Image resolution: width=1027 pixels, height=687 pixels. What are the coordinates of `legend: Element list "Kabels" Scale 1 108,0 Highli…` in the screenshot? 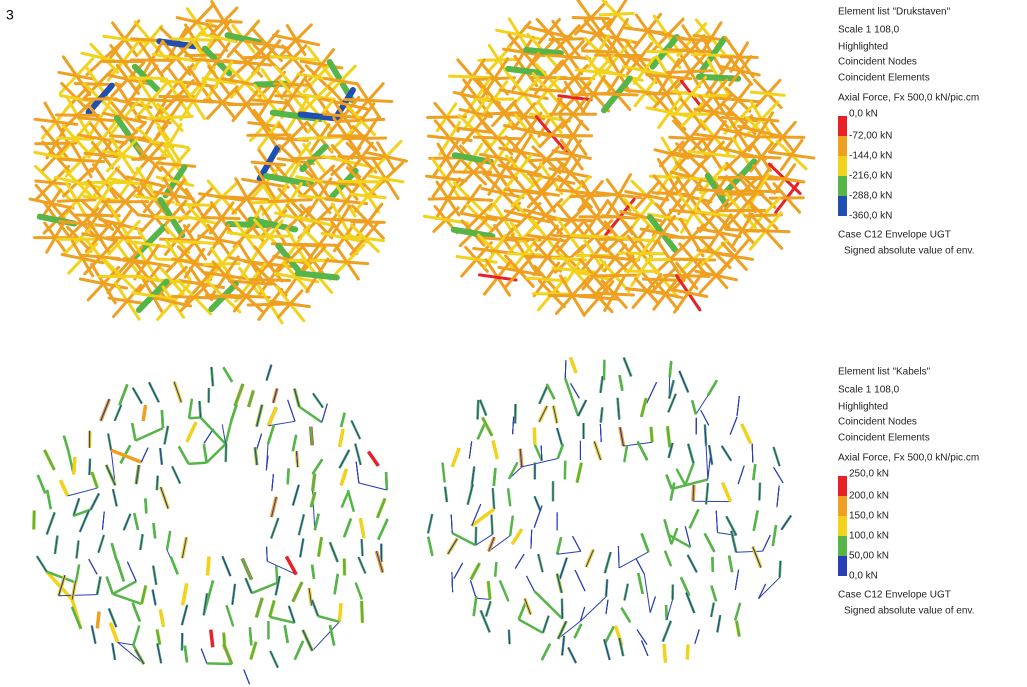 It's located at (908, 492).